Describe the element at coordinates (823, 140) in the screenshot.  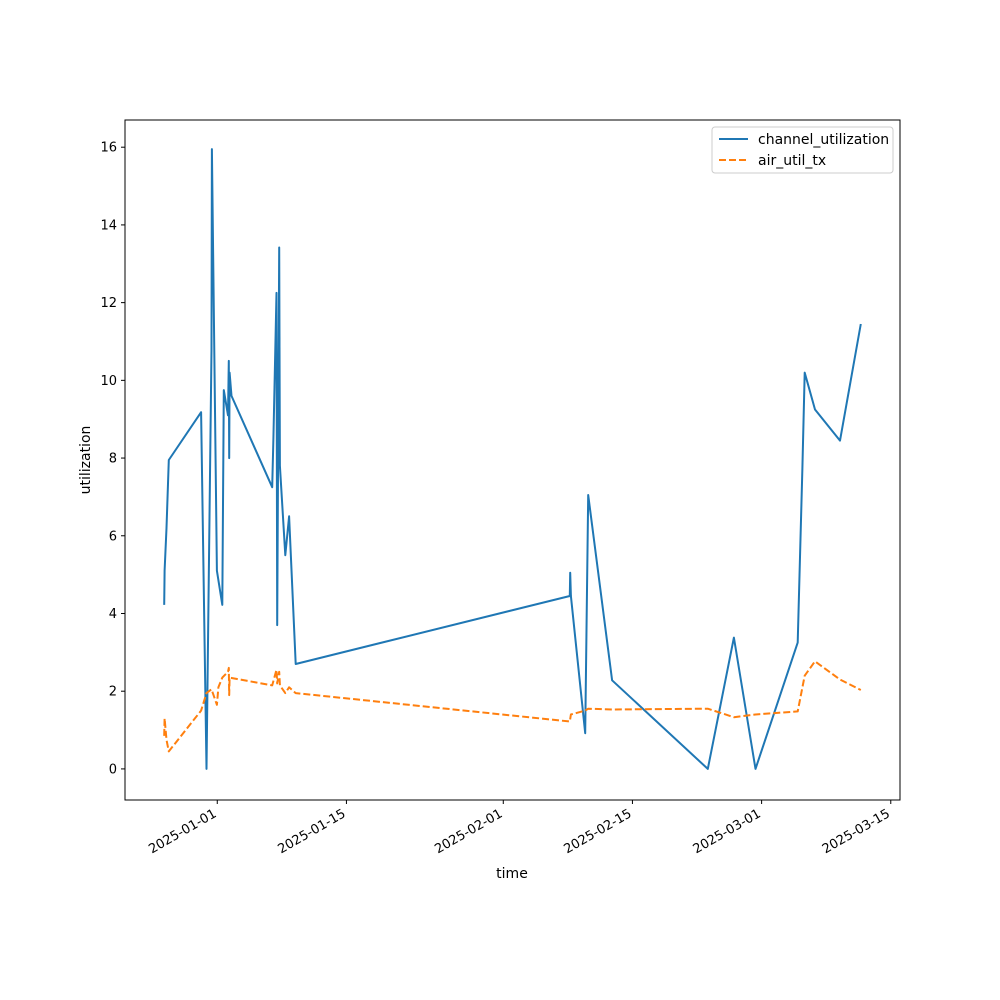
I see `legend-label-channel-utilization: channel_utilization` at that location.